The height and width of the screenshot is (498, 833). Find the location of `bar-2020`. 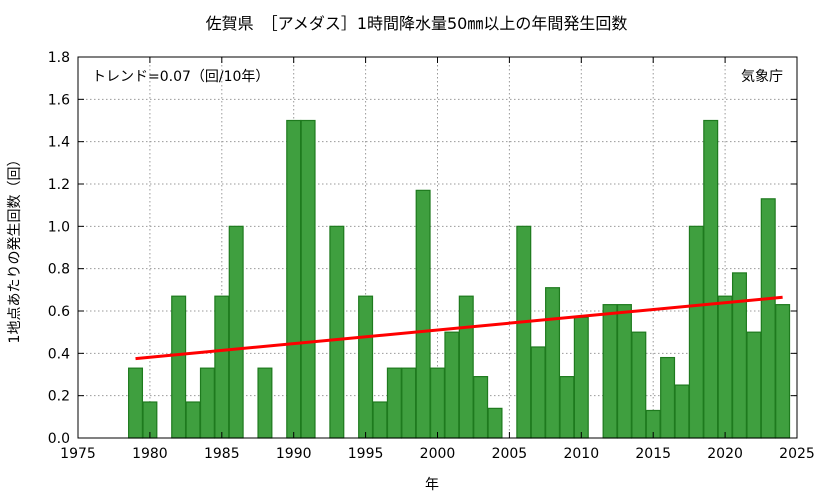

bar-2020 is located at coordinates (725, 367).